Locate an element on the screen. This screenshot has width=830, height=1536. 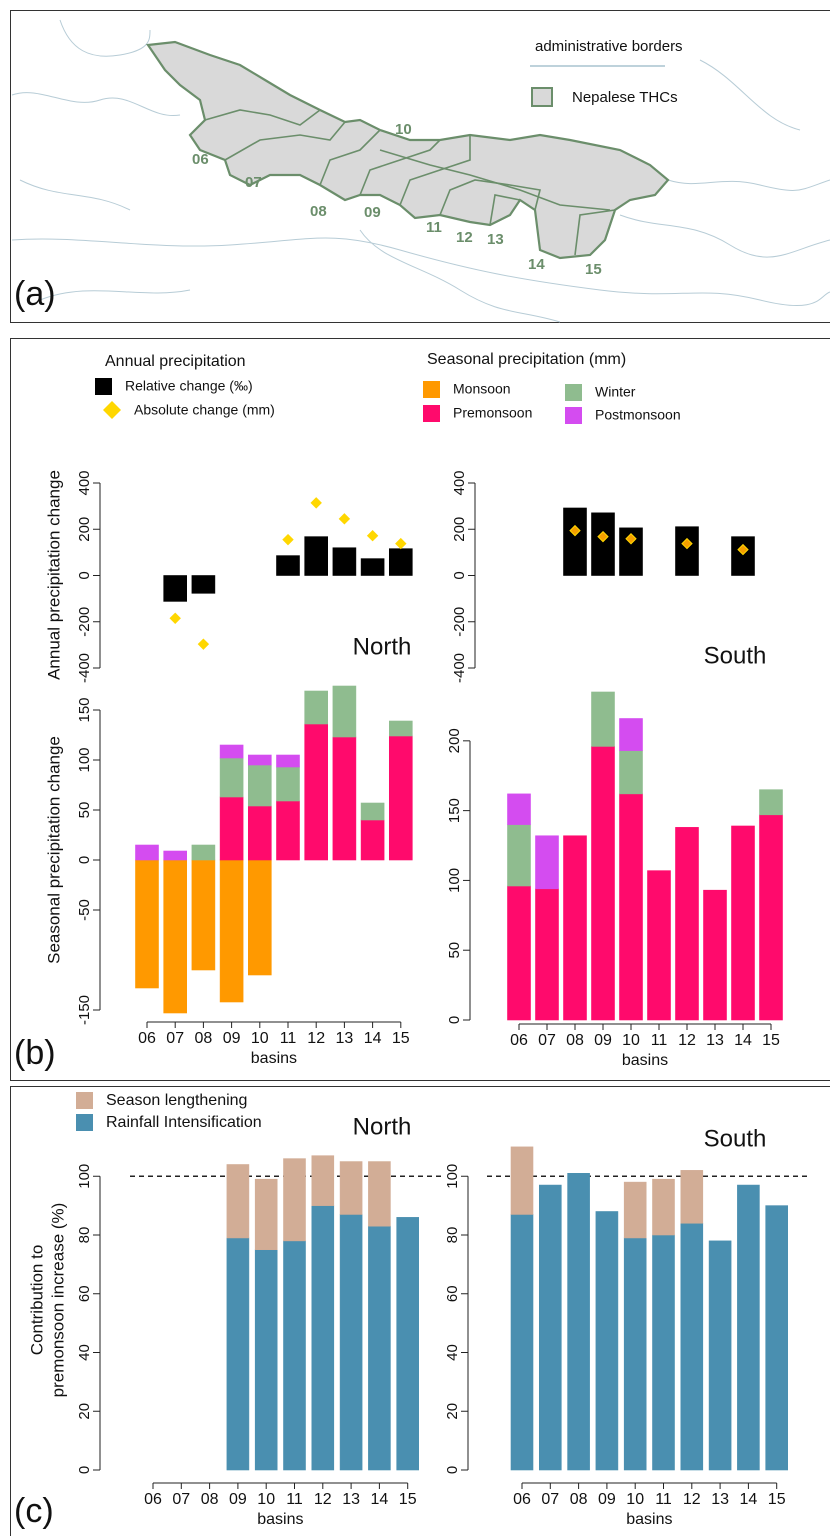
y-tick-label: 60 is located at coordinates (84, 1293).